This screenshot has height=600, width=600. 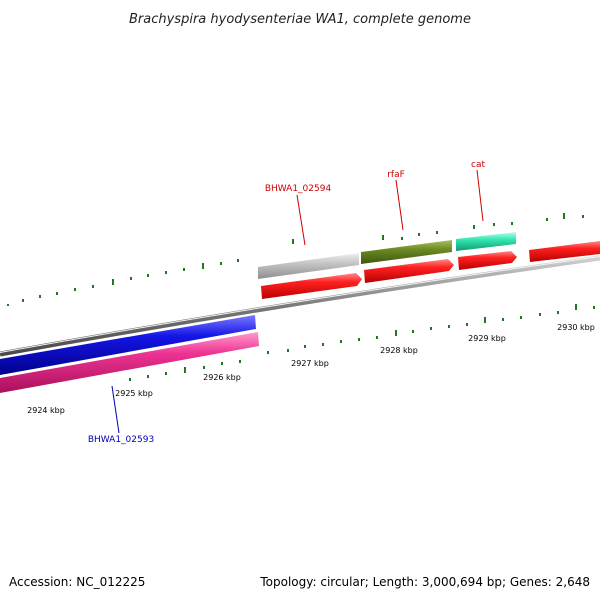 I want to click on cds-rfaF, so click(x=409, y=271).